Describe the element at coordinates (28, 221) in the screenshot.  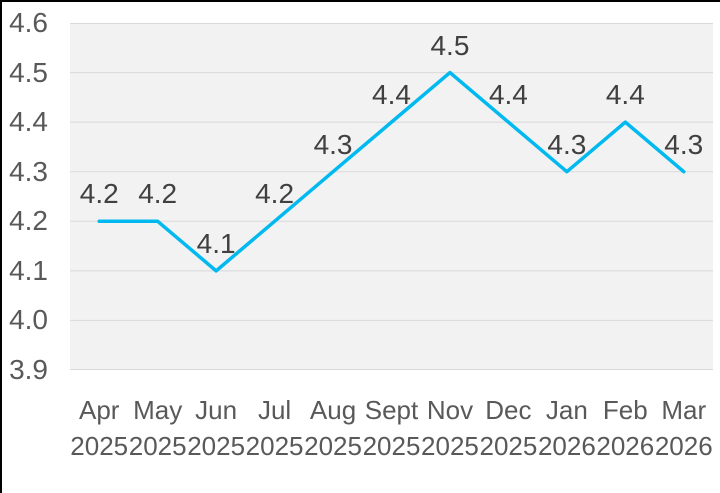
I see `y-tick-label: 4.2` at that location.